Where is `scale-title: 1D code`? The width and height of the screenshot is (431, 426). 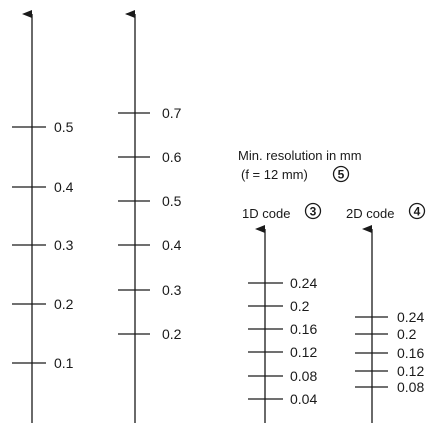 scale-title: 1D code is located at coordinates (266, 213).